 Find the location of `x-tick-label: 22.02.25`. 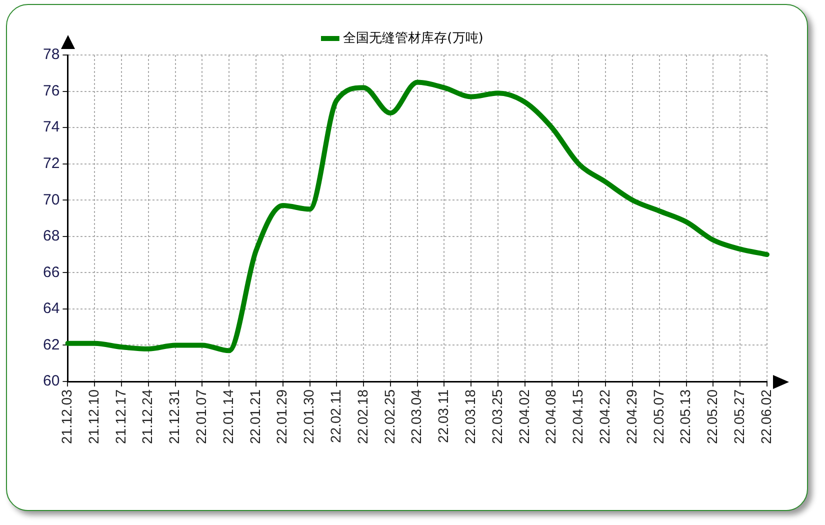

x-tick-label: 22.02.25 is located at coordinates (389, 416).